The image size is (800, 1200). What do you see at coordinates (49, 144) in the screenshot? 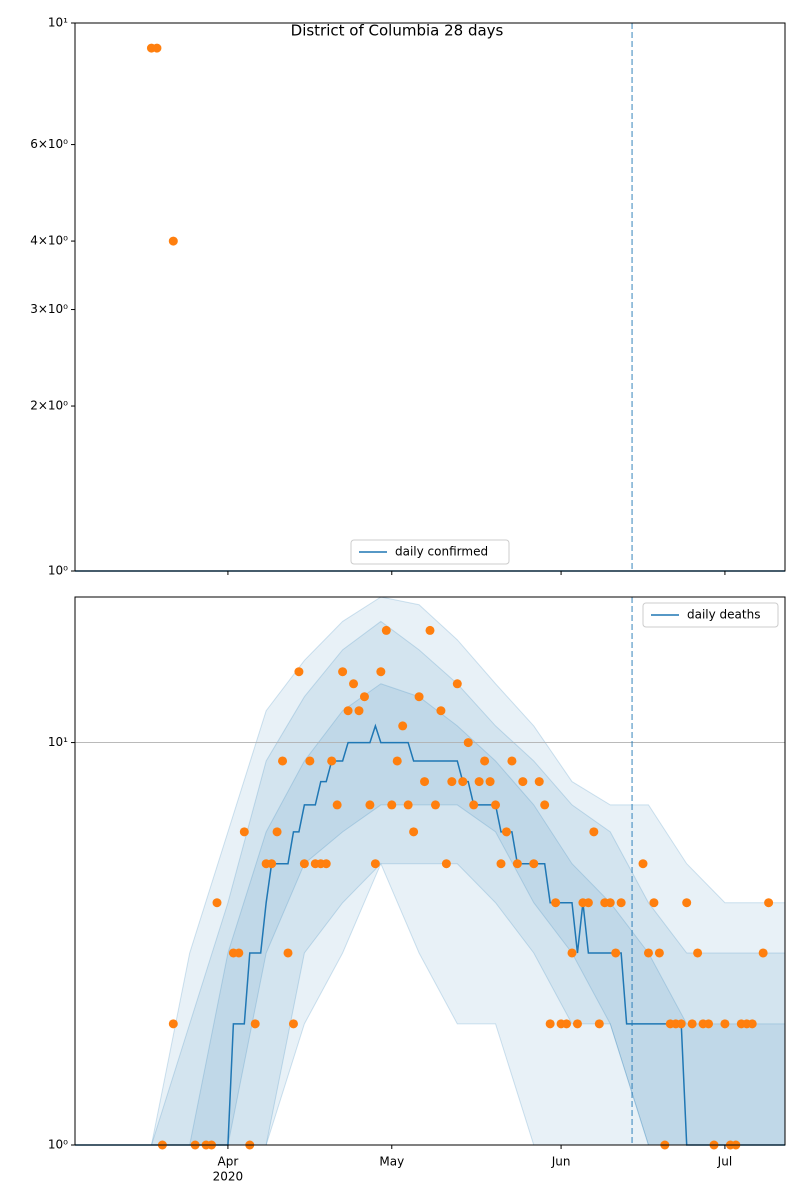
I see `y-tick-label: 6×10⁰` at bounding box center [49, 144].